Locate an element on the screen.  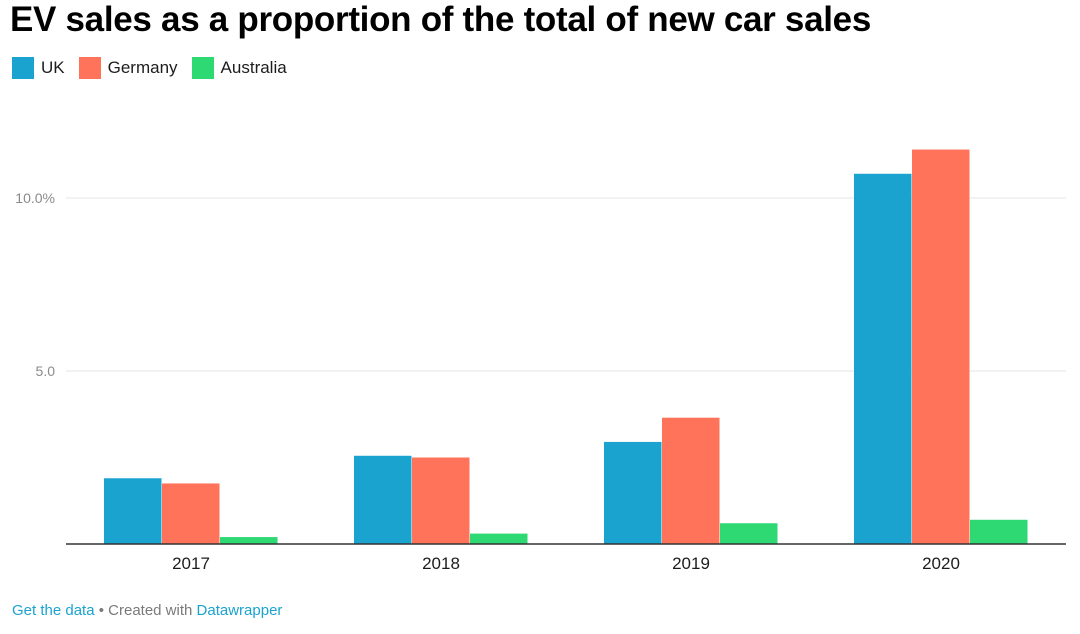
bar-australia-2019 is located at coordinates (749, 533).